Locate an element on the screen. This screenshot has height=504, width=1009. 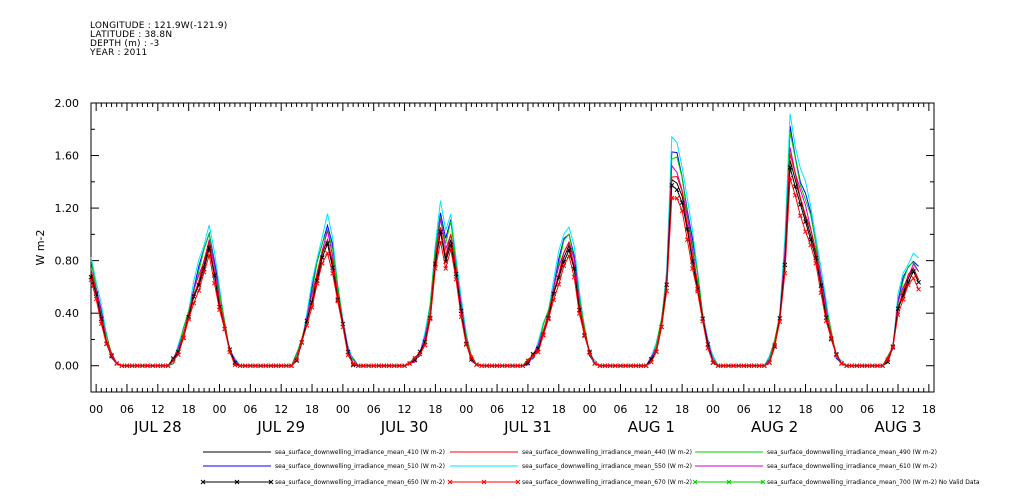
x-day-label: JUL 30 is located at coordinates (404, 427).